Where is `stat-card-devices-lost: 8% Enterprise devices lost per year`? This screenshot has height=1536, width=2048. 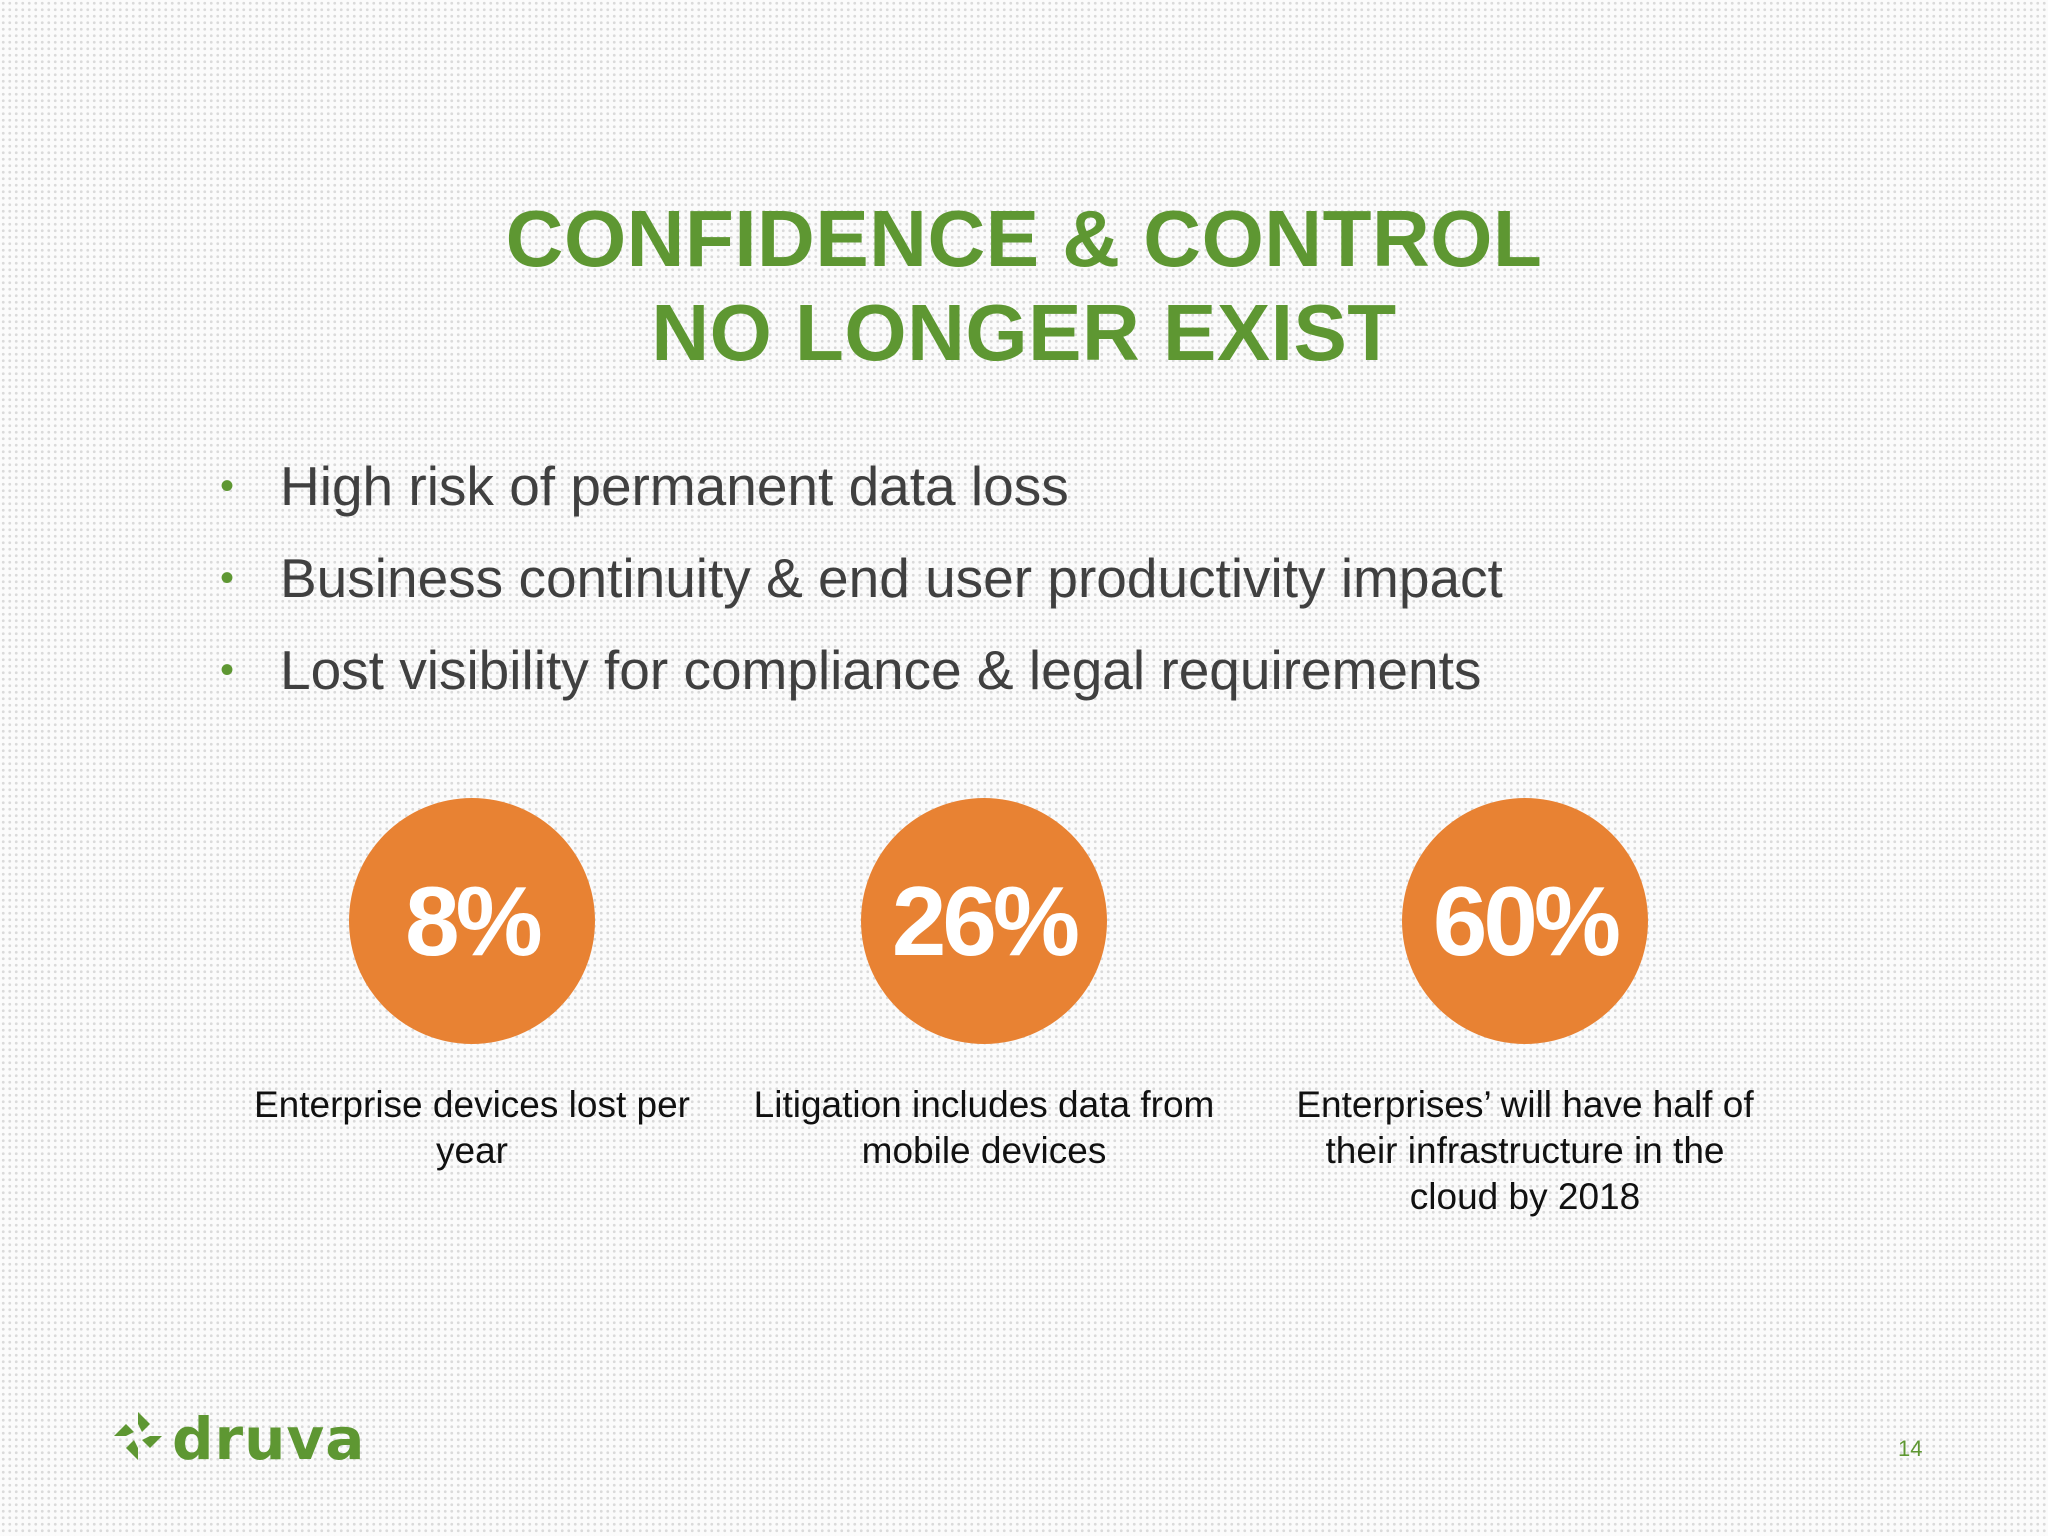 stat-card-devices-lost: 8% Enterprise devices lost per year is located at coordinates (472, 986).